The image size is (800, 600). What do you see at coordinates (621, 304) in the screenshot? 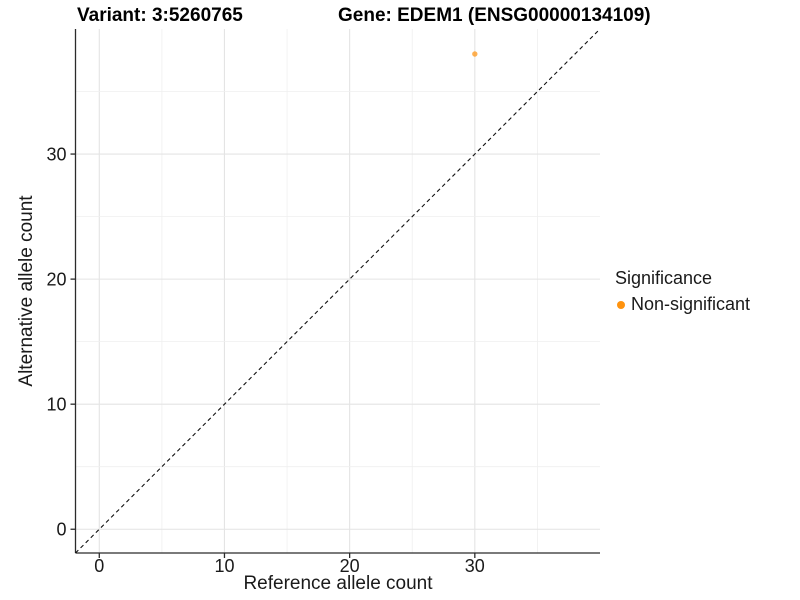
I see `non-significant-marker-icon` at bounding box center [621, 304].